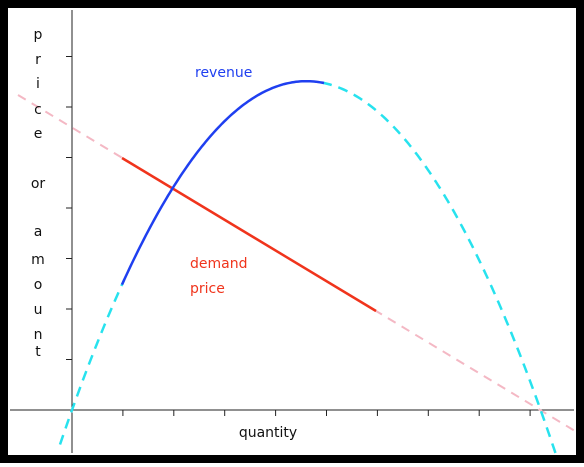 The width and height of the screenshot is (584, 467). Describe the element at coordinates (38, 335) in the screenshot. I see `y-label-letter: n` at that location.